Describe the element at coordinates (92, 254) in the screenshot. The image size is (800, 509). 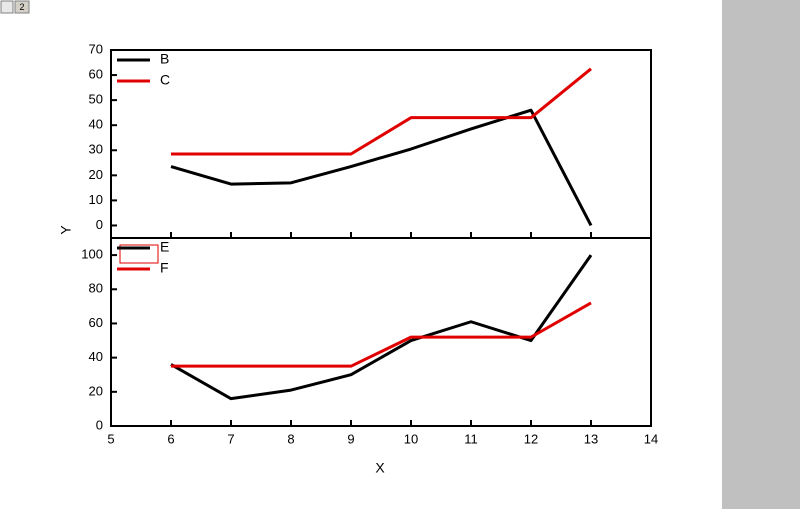
I see `y-tick-label: 100` at that location.